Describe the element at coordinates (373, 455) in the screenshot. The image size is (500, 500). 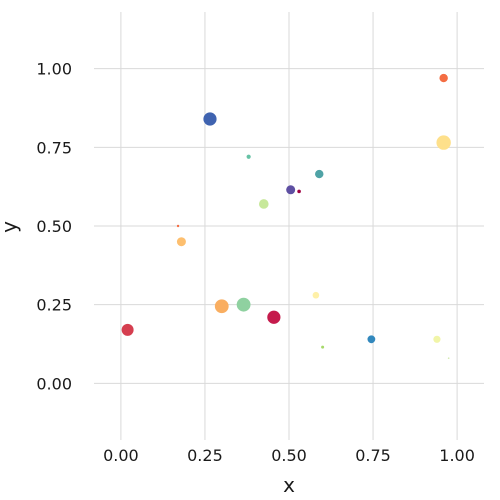
I see `x-tick-label: 0.75` at that location.